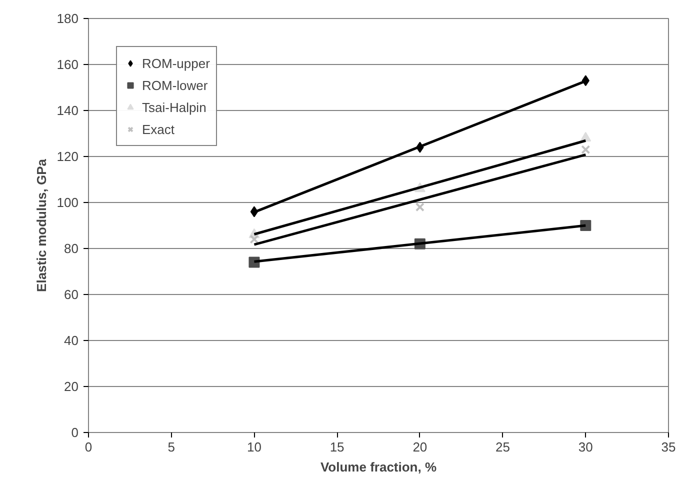 The height and width of the screenshot is (477, 678). I want to click on legend-label: ROM-lower, so click(175, 85).